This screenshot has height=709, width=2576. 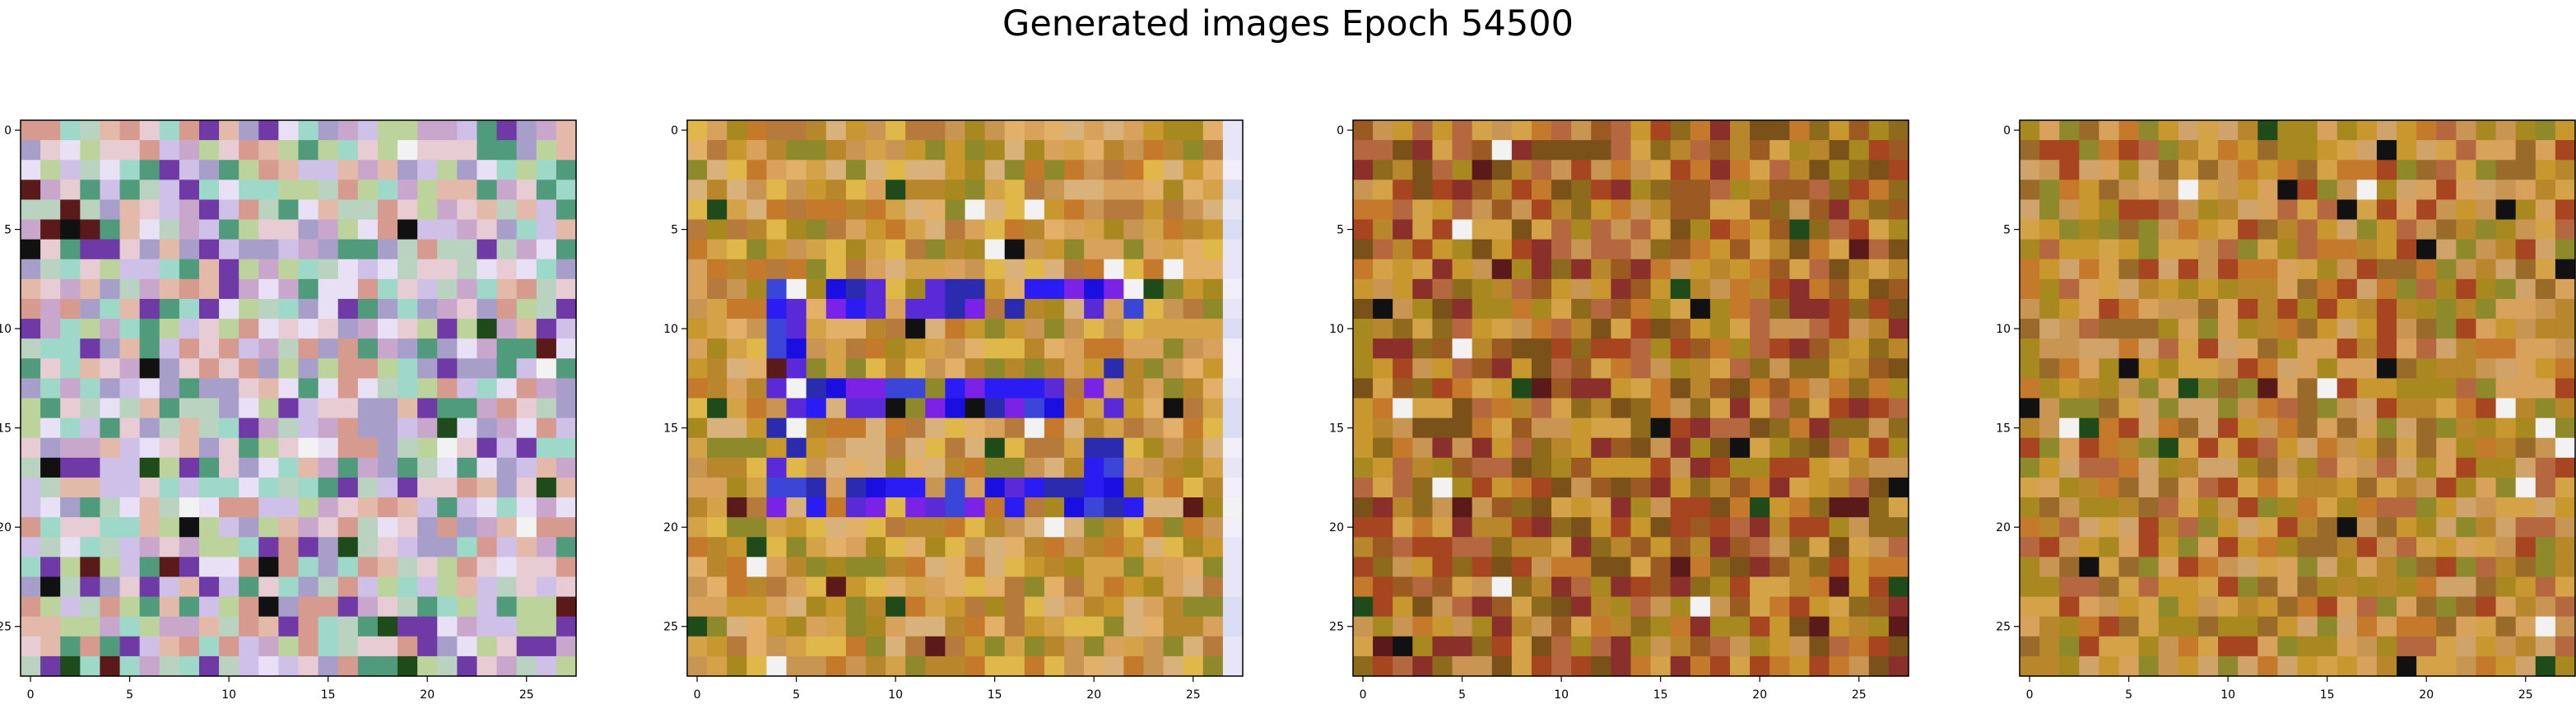 What do you see at coordinates (1336, 429) in the screenshot?
I see `y-tick-label: 15` at bounding box center [1336, 429].